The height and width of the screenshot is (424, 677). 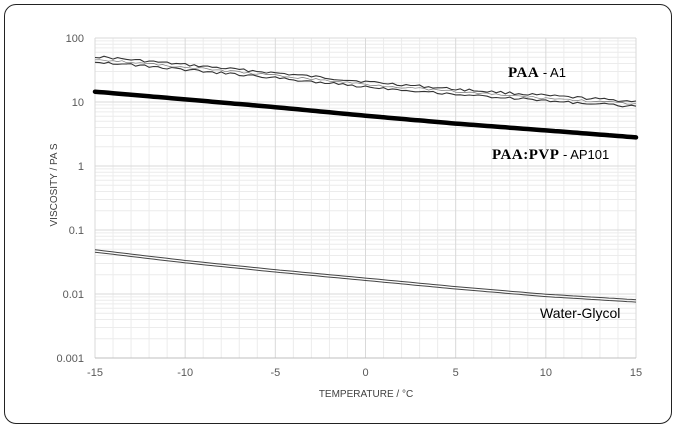 I want to click on series-label-paa-pvp-ap101: PAA:PVP - AP101, so click(x=550, y=155).